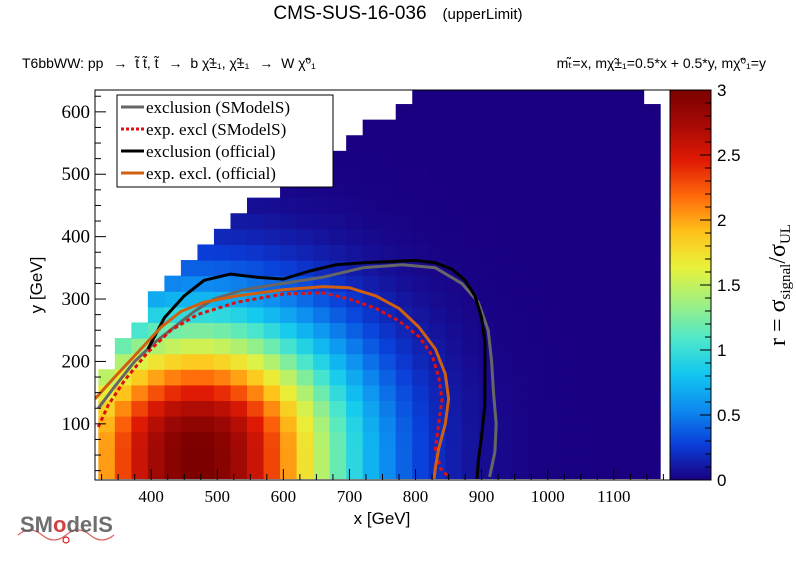 This screenshot has height=572, width=796. Describe the element at coordinates (720, 285) in the screenshot. I see `colorbar-axis: 0 0.5 1 1.5 2 2.5 3` at that location.